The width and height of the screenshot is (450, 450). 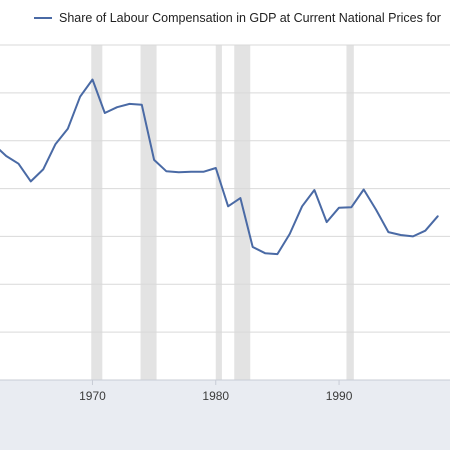 I want to click on x-tick-label-1970: 1970, so click(x=92, y=396).